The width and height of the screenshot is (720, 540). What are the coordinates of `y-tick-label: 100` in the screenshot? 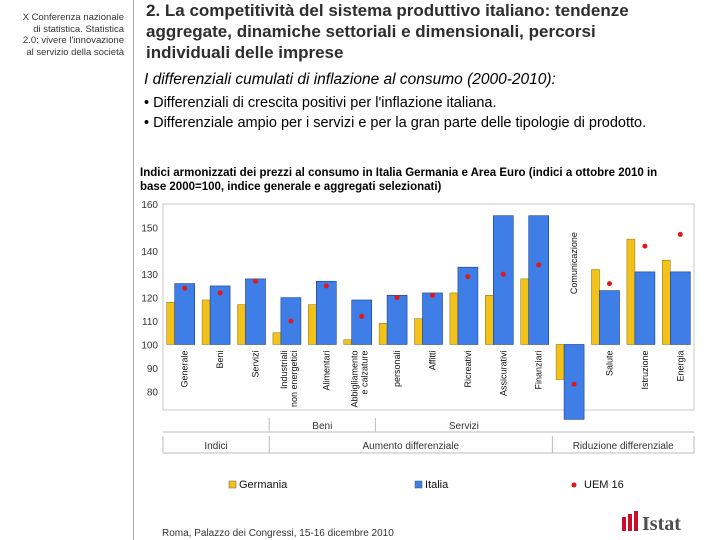 It's located at (149, 345).